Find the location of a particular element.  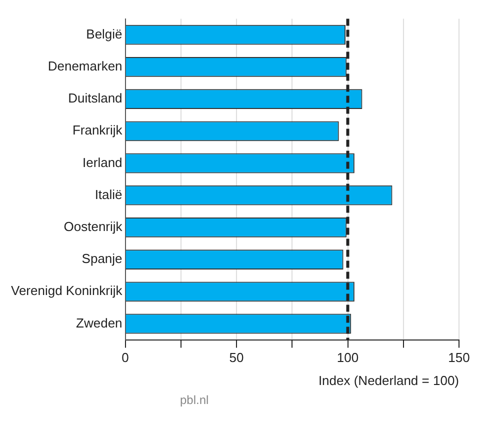

x-tick-label: 50 is located at coordinates (236, 358).